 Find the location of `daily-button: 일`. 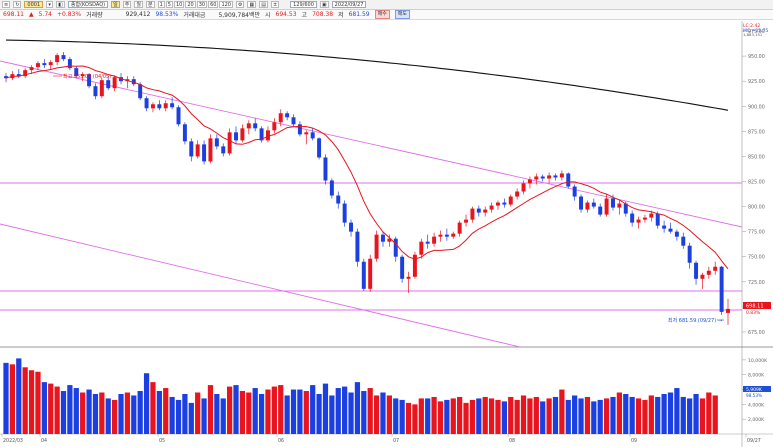

daily-button: 일 is located at coordinates (115, 4).